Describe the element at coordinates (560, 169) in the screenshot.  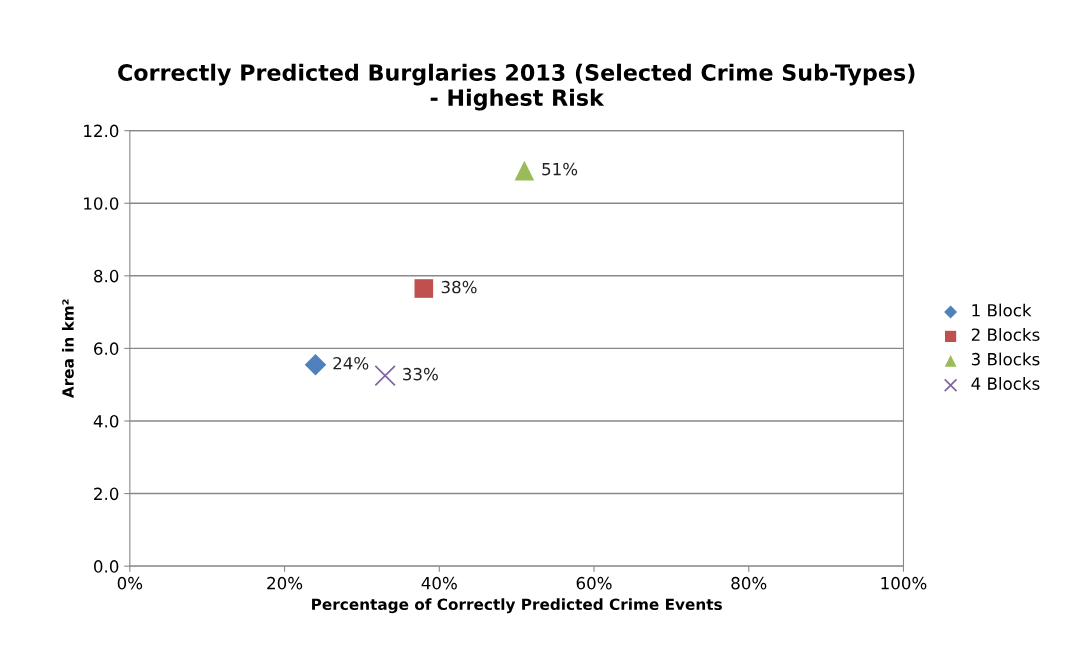
I see `annotation: 51%` at that location.